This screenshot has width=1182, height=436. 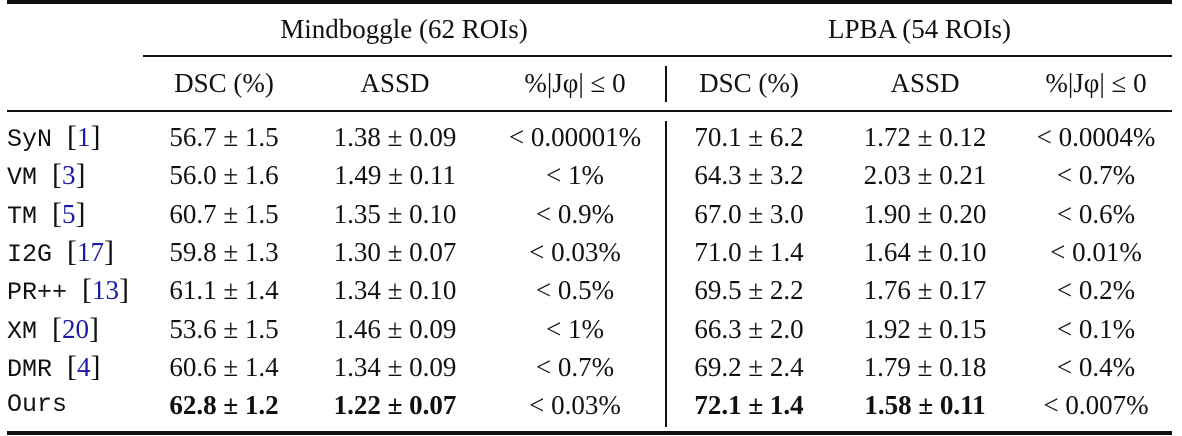 What do you see at coordinates (749, 83) in the screenshot?
I see `col-header-lp-dsc: DSC (%)` at bounding box center [749, 83].